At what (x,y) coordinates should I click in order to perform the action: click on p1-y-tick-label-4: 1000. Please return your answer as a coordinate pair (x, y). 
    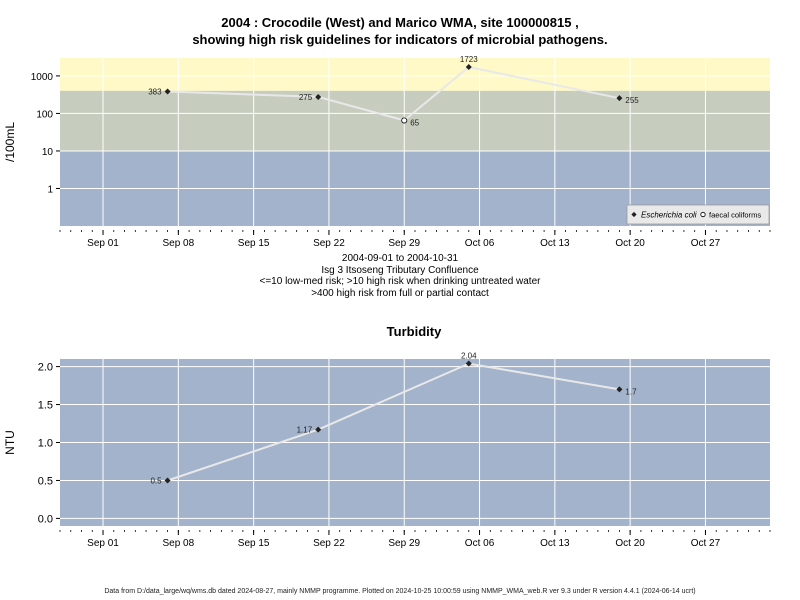
    Looking at the image, I should click on (42, 77).